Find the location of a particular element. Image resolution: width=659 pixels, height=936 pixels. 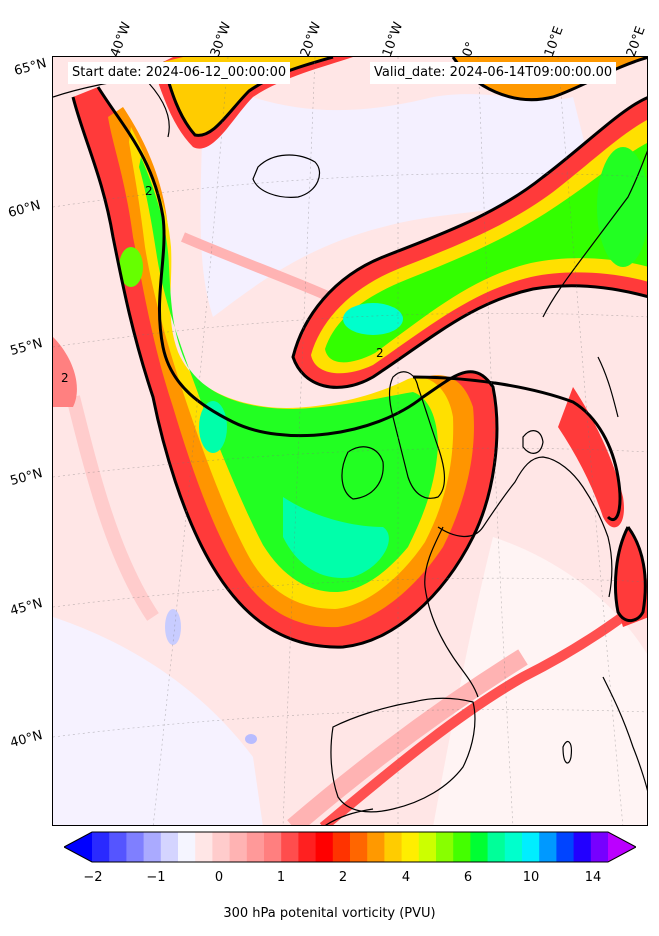

valid-date-label: Valid_date: 2024-06-14T09:00:00.00 is located at coordinates (493, 73).